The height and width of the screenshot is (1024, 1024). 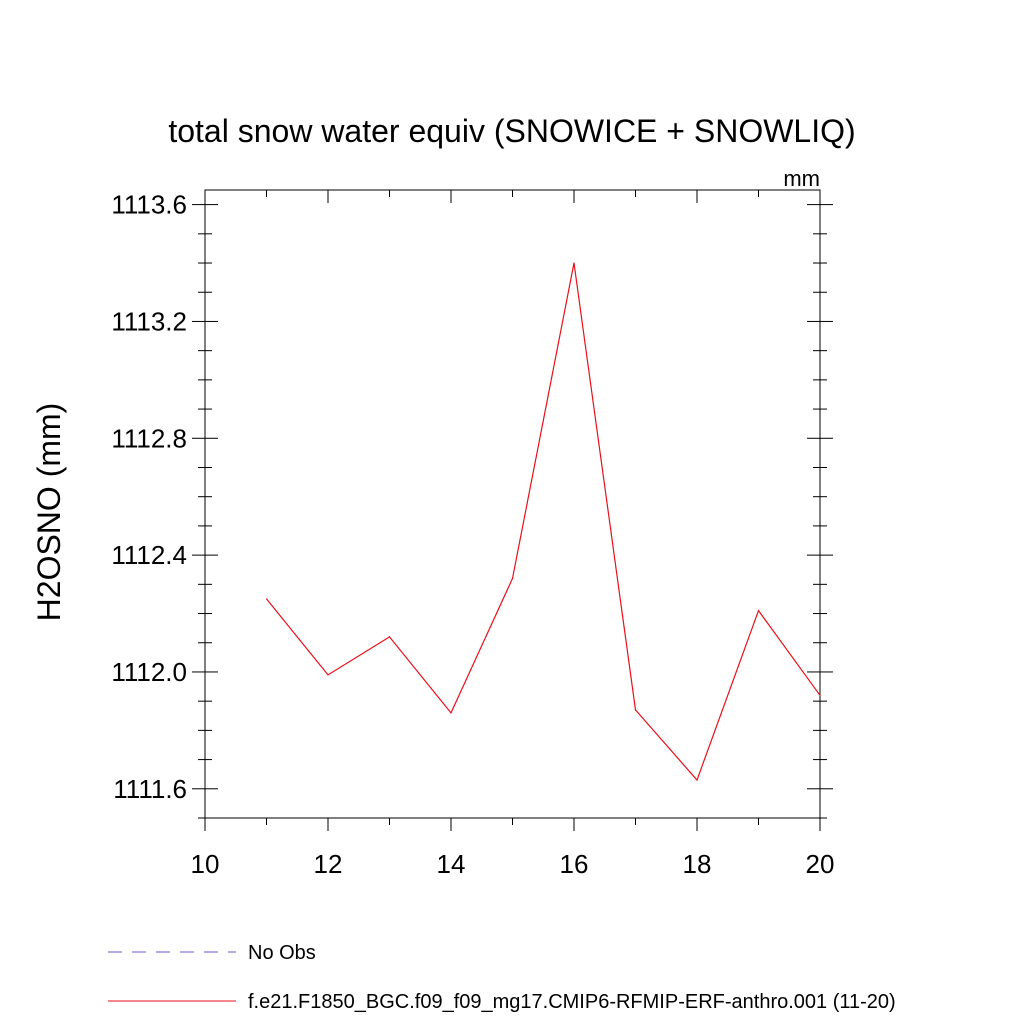 I want to click on y-tick-label: 1112.8, so click(x=149, y=438).